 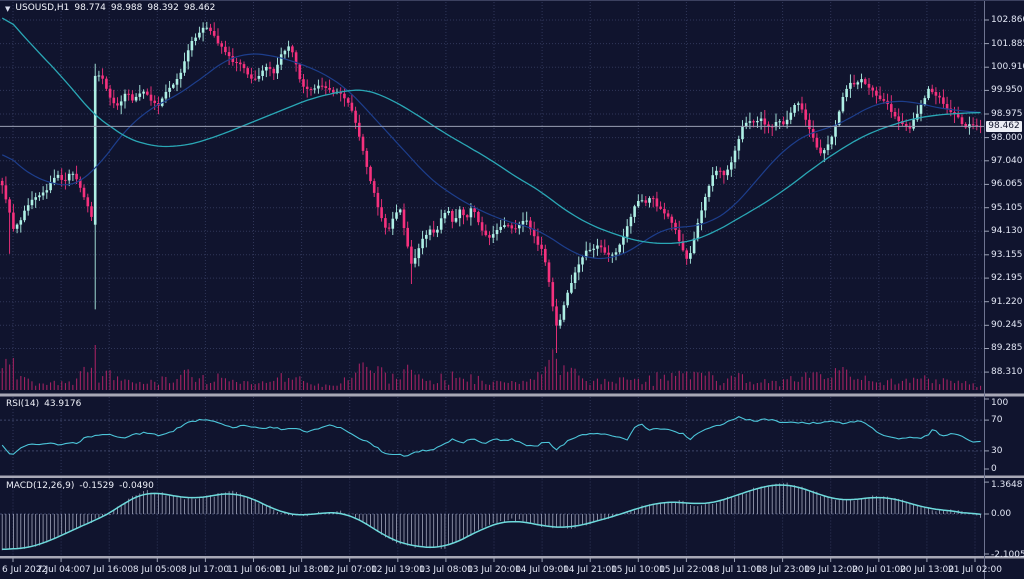 I want to click on price-tick-label: 90.245, so click(x=1007, y=325).